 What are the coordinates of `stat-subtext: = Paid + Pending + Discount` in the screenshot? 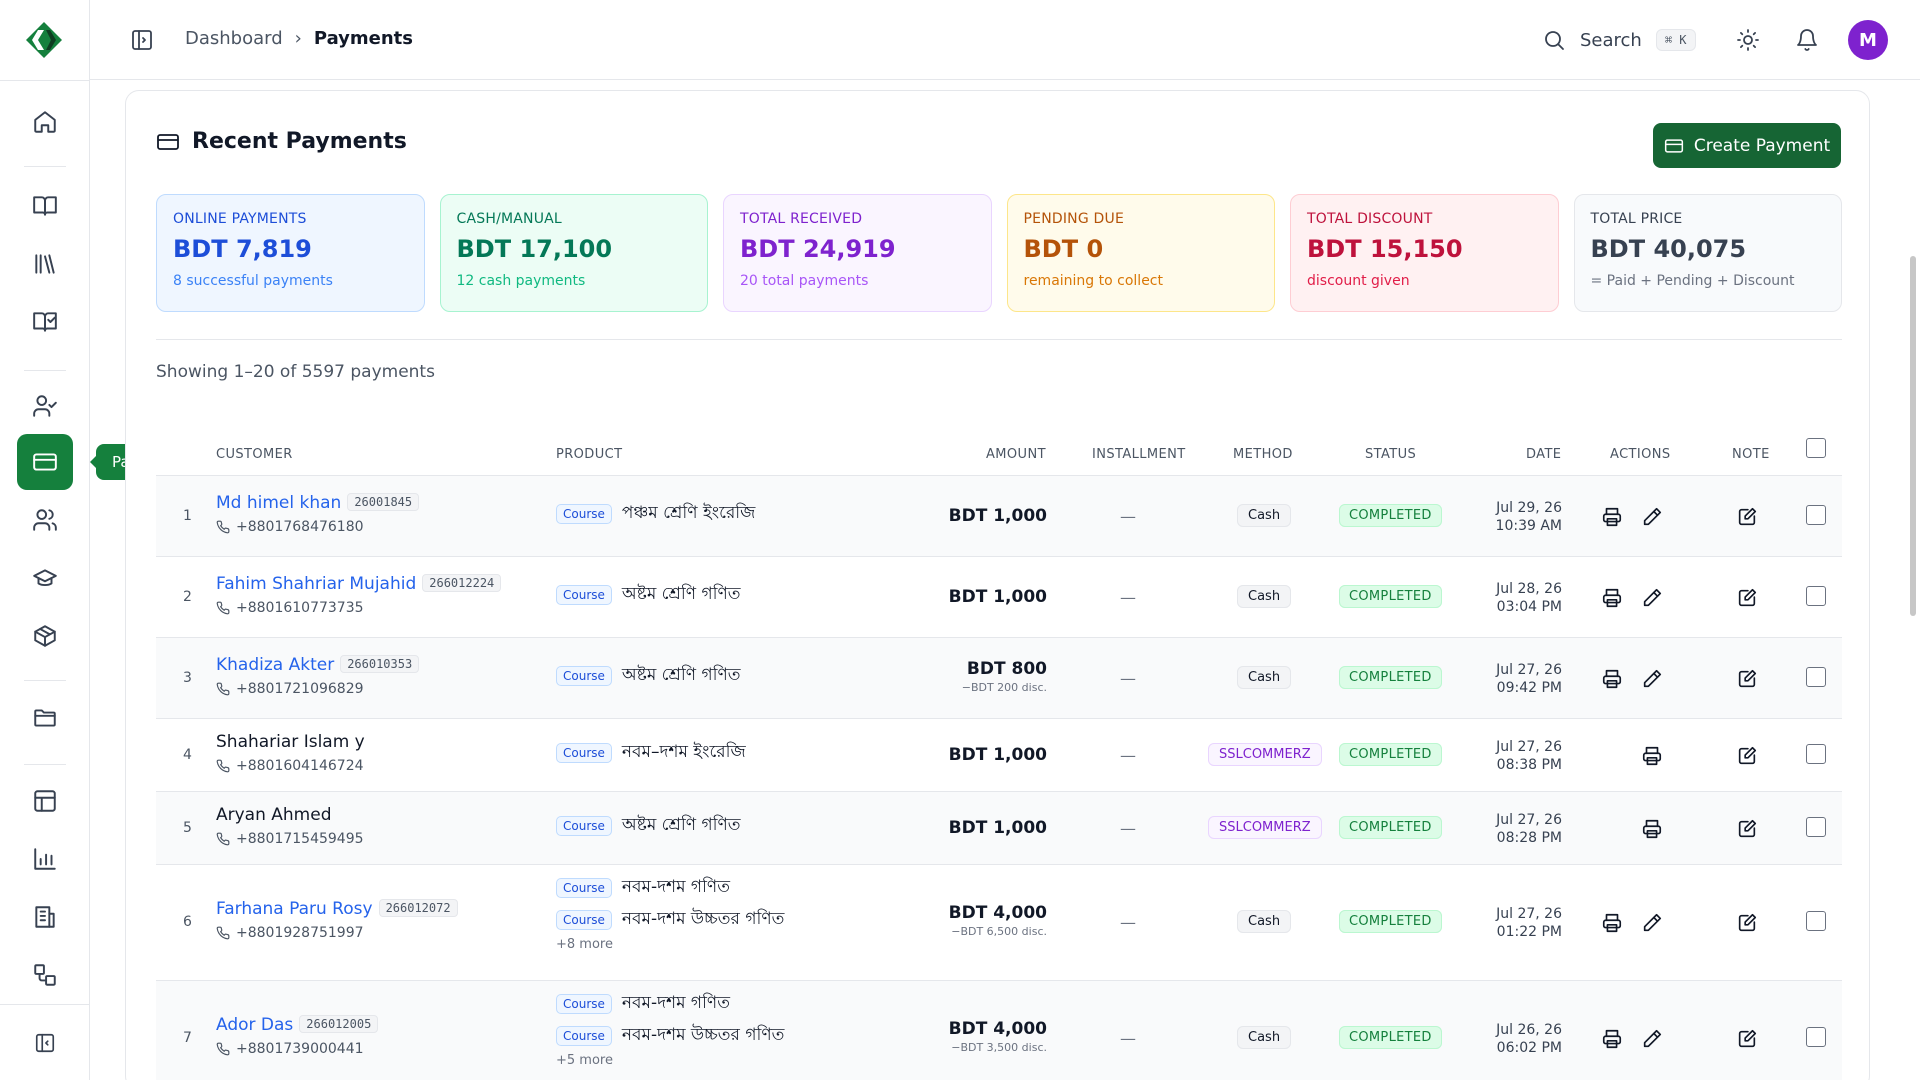 It's located at (1692, 281).